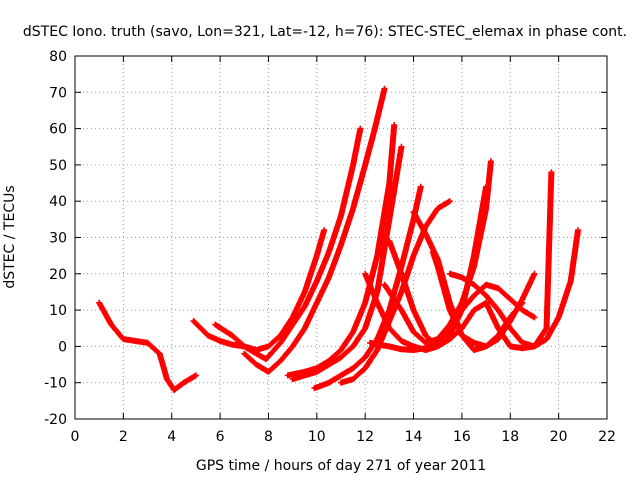 This screenshot has width=640, height=480. Describe the element at coordinates (55, 420) in the screenshot. I see `y-tick-label: -20` at that location.